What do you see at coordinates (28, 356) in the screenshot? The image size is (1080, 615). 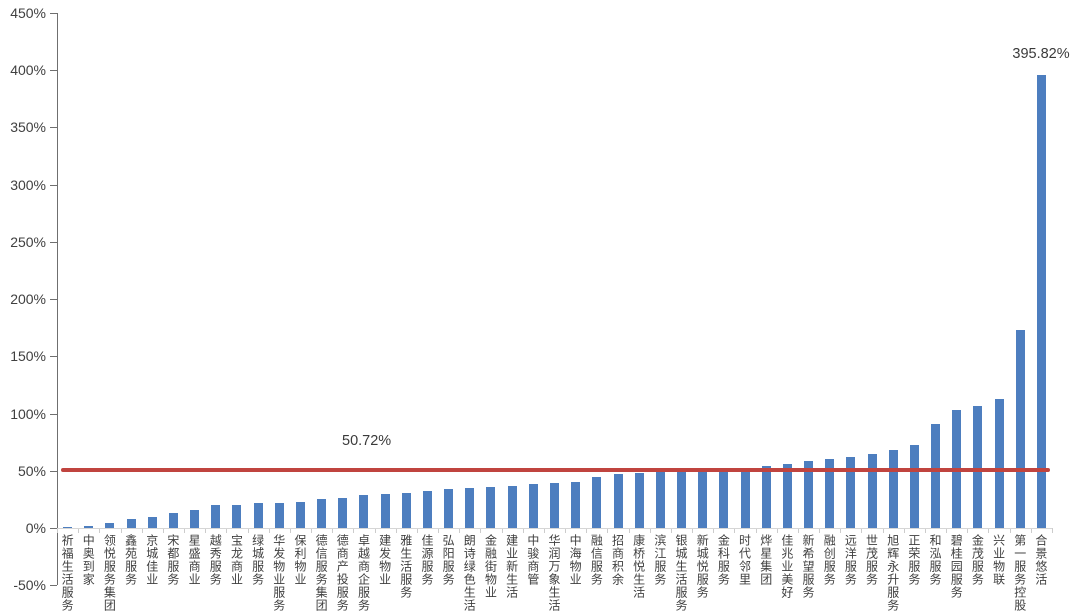 I see `y-tick-label: 150%` at bounding box center [28, 356].